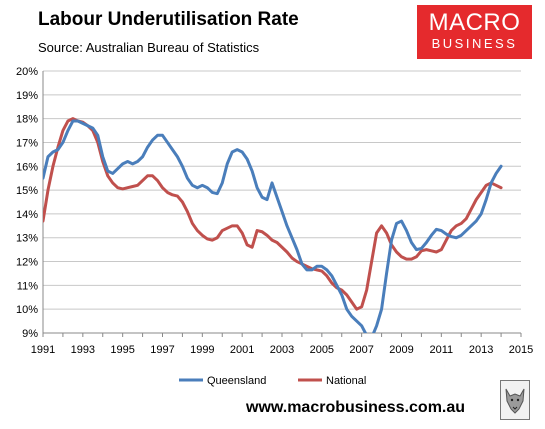 Image resolution: width=545 pixels, height=429 pixels. What do you see at coordinates (27, 96) in the screenshot?
I see `y-tick-label: 19%` at bounding box center [27, 96].